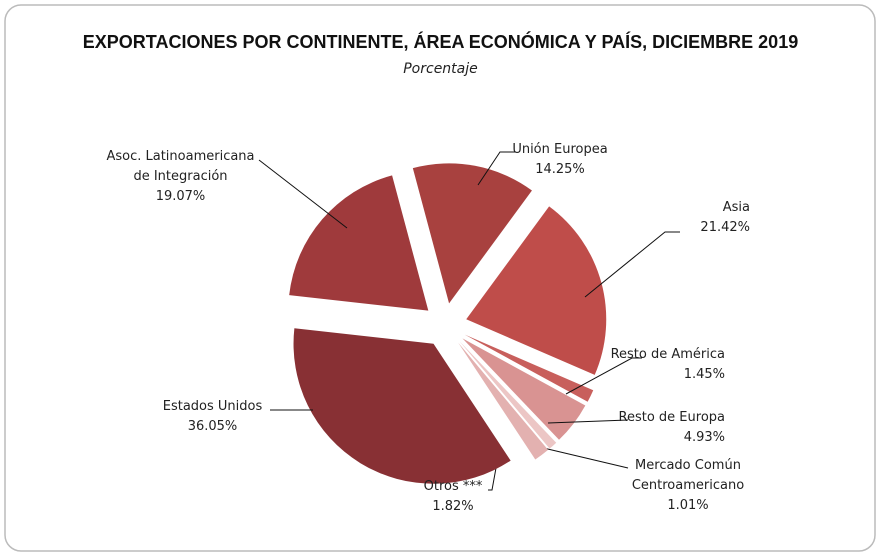 The height and width of the screenshot is (557, 881). What do you see at coordinates (453, 486) in the screenshot?
I see `slice-name: Otros ***` at bounding box center [453, 486].